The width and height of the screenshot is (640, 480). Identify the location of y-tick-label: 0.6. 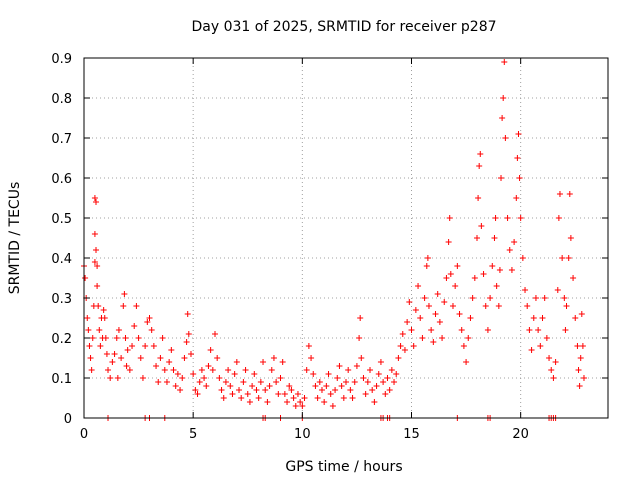
(61, 179).